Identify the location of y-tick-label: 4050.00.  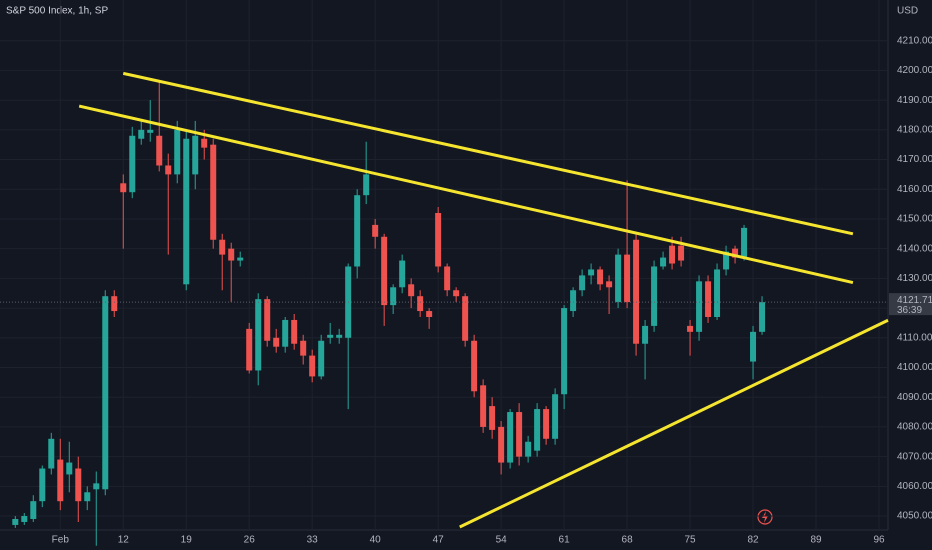
(914, 516).